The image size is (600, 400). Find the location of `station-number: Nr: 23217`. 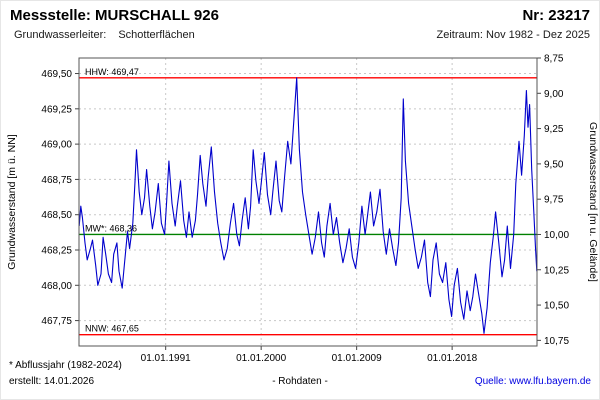

station-number: Nr: 23217 is located at coordinates (556, 15).